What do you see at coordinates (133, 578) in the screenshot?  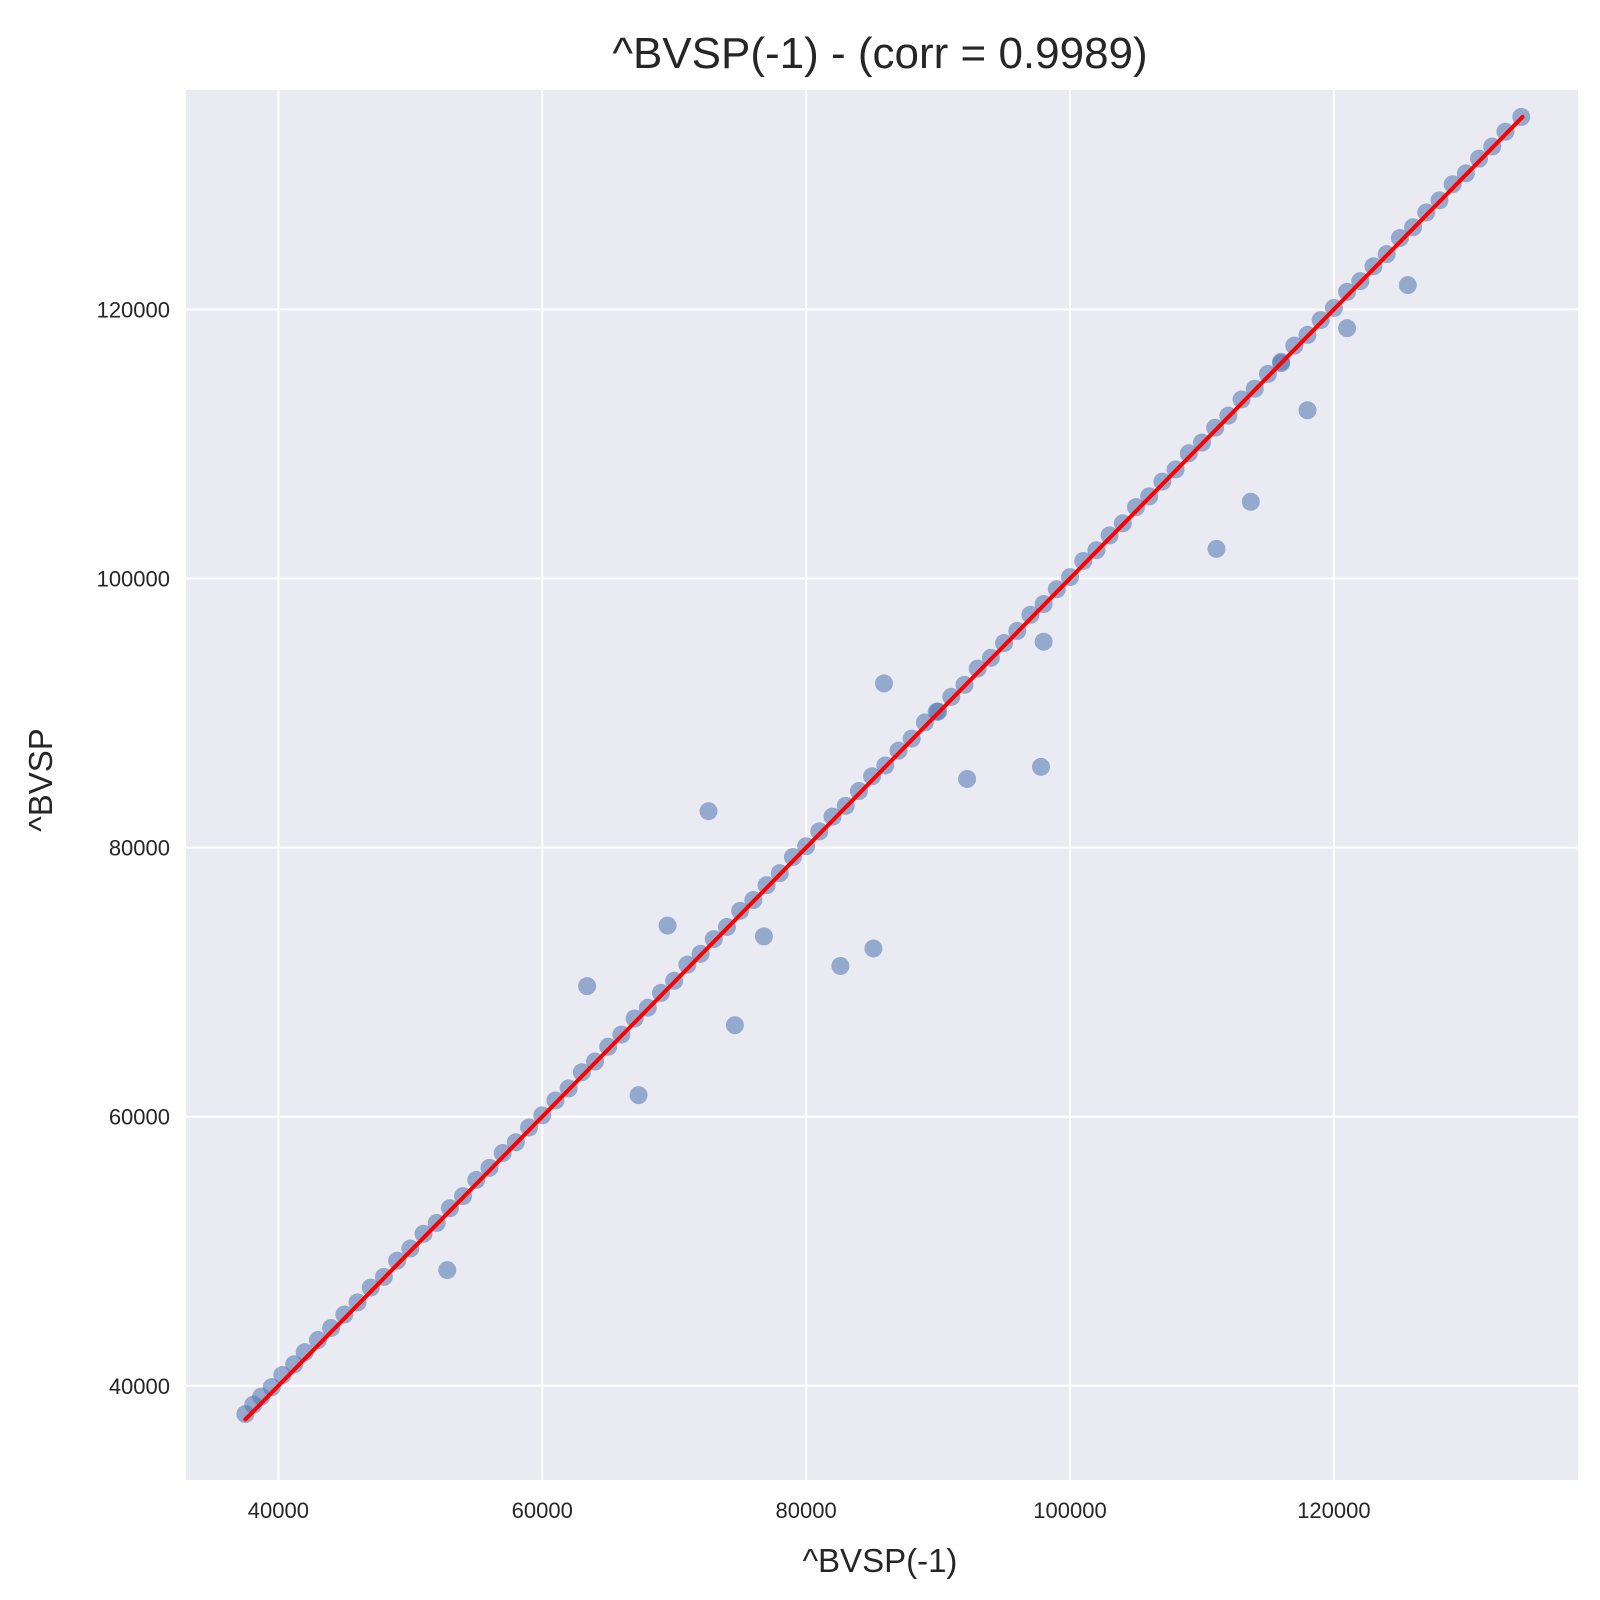 I see `y-tick-label: 100000` at bounding box center [133, 578].